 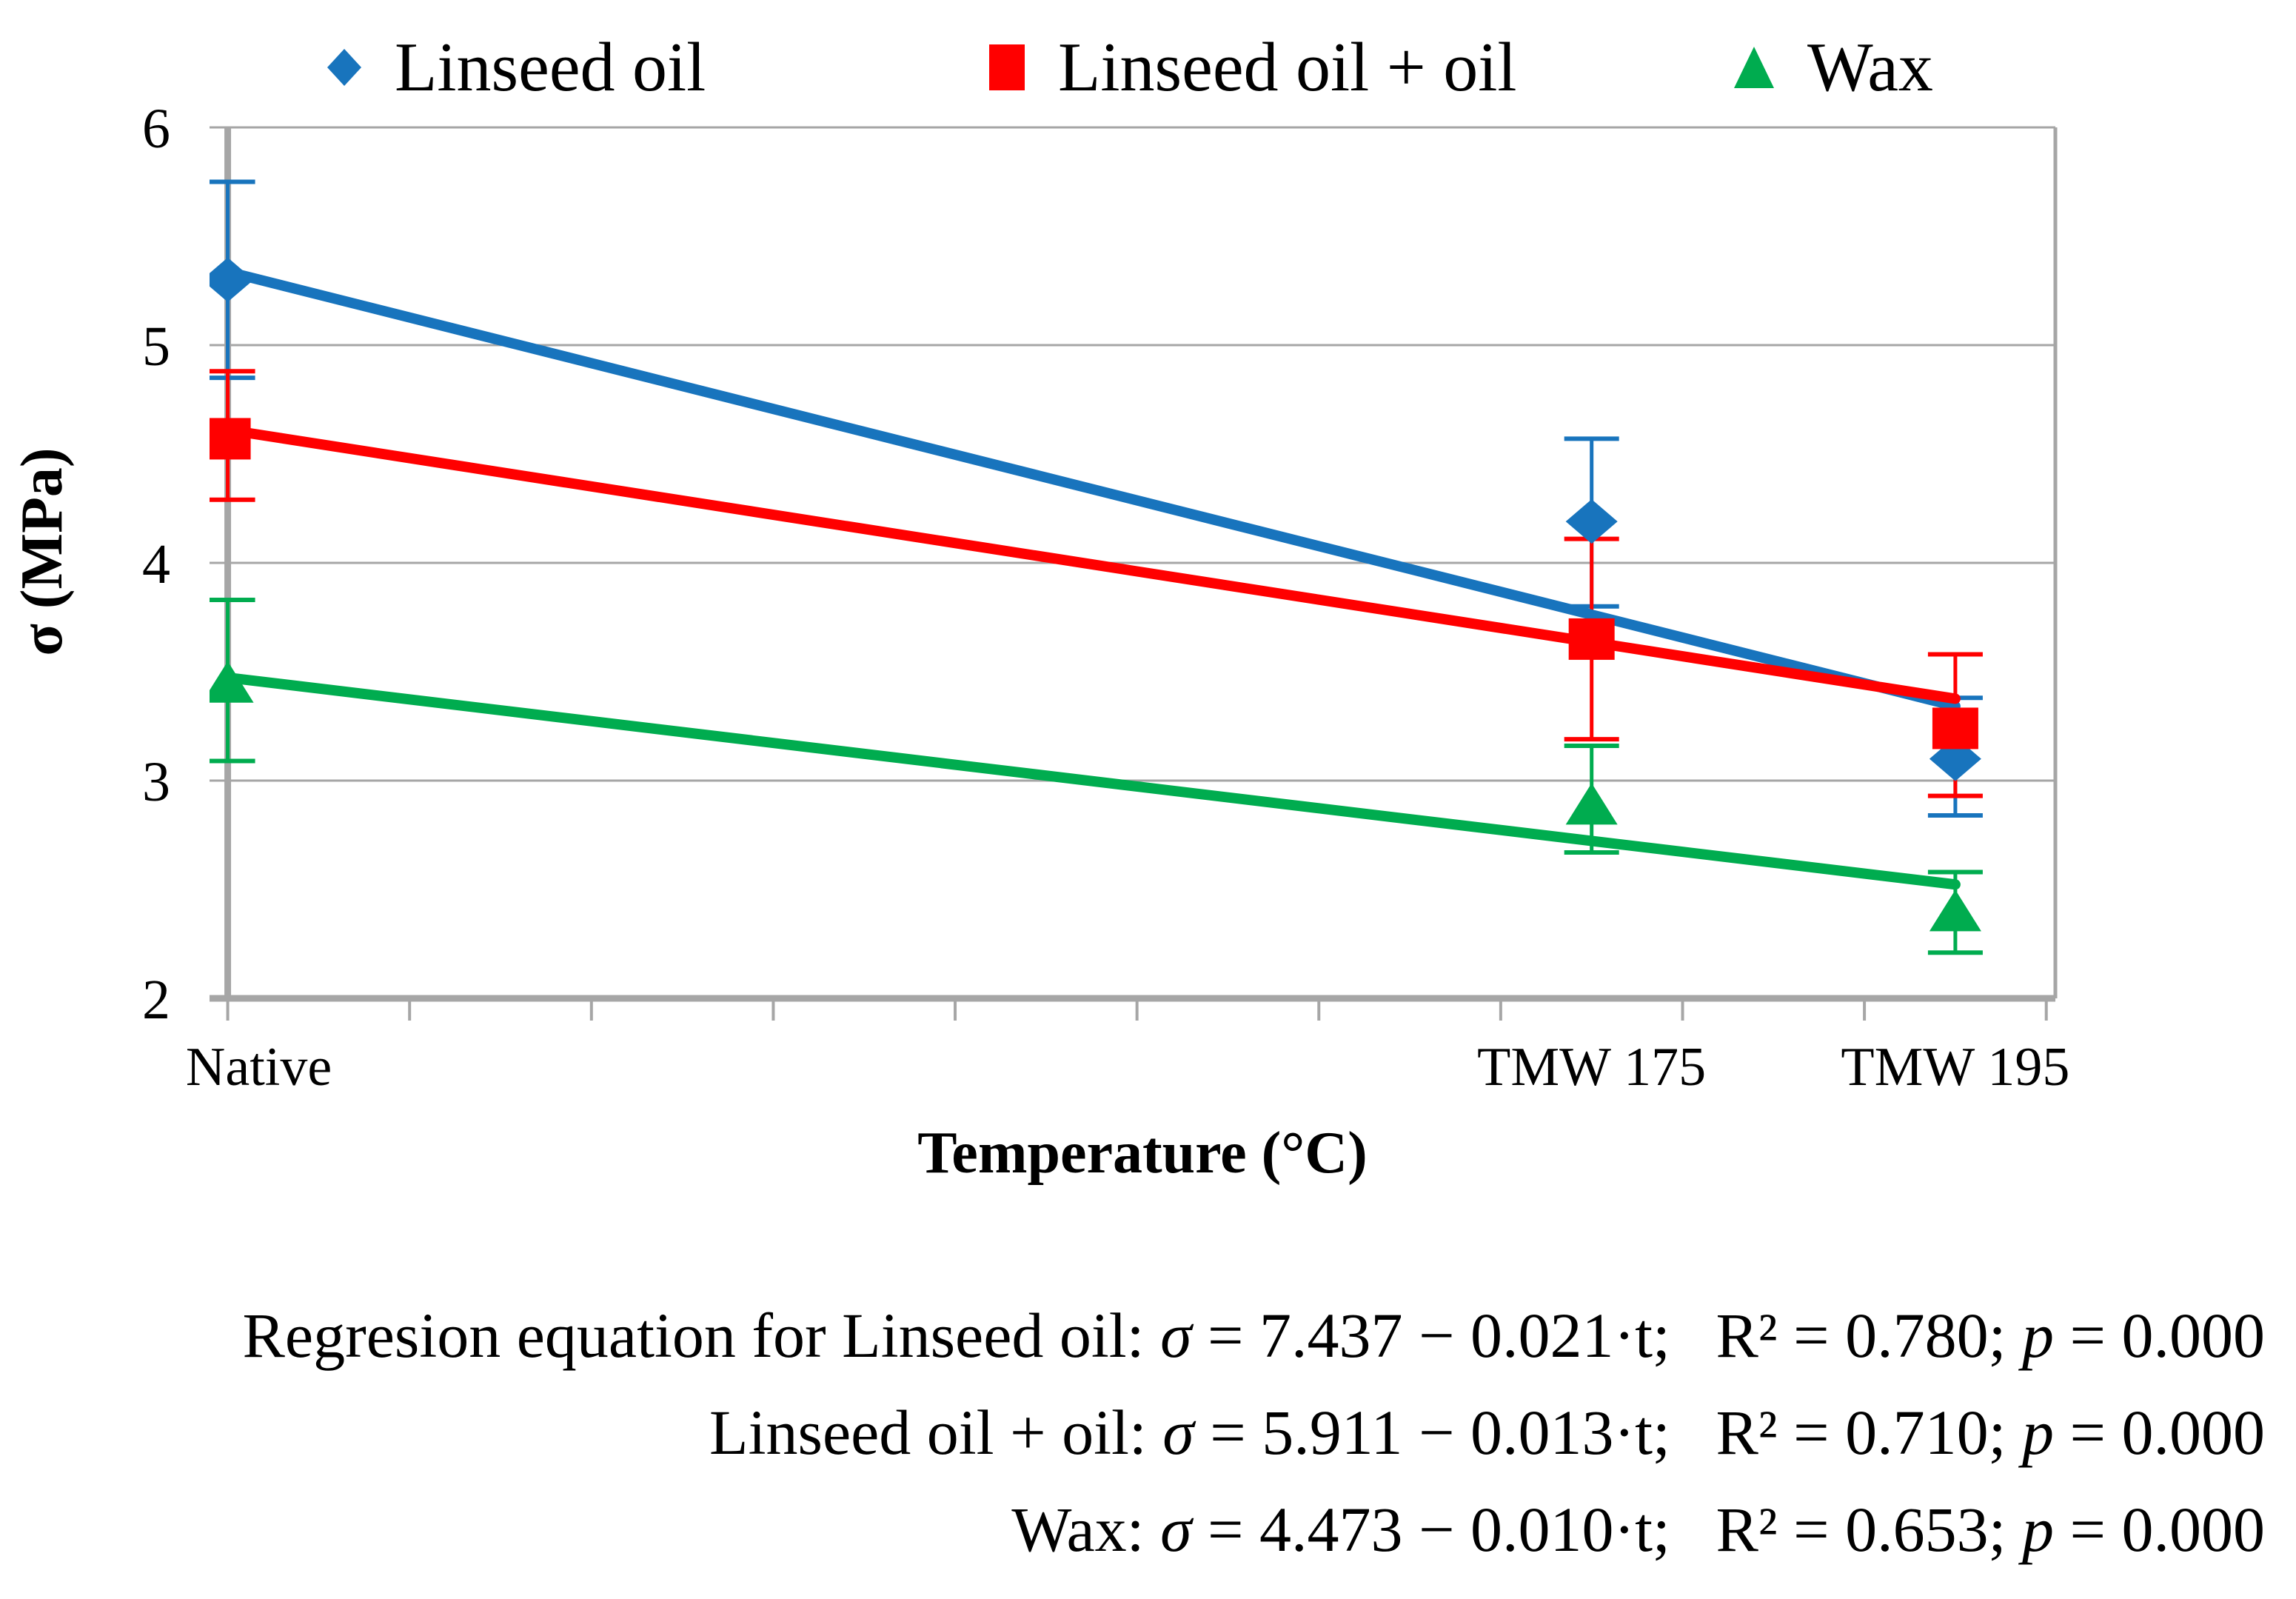 What do you see at coordinates (1439, 1529) in the screenshot?
I see `equation-formula: = 4.473 − 0.010·t;` at bounding box center [1439, 1529].